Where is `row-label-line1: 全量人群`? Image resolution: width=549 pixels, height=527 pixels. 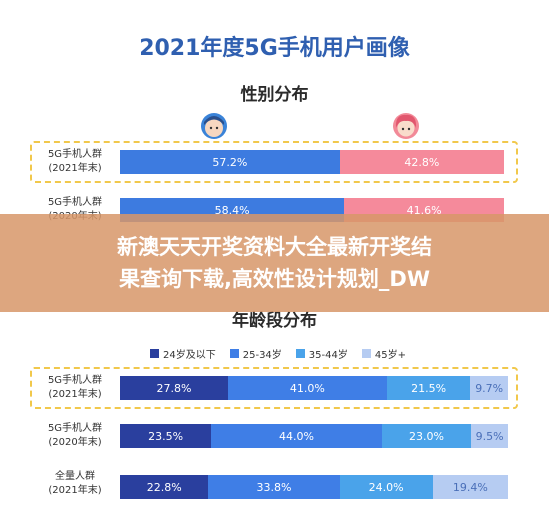
row-label-line1: 全量人群 is located at coordinates (75, 476).